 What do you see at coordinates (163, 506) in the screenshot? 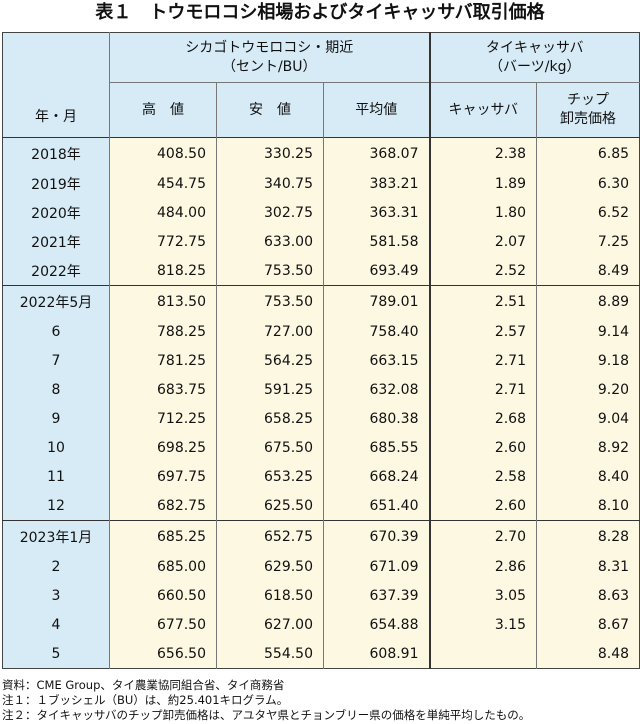
I see `high-cell: 682.75` at bounding box center [163, 506].